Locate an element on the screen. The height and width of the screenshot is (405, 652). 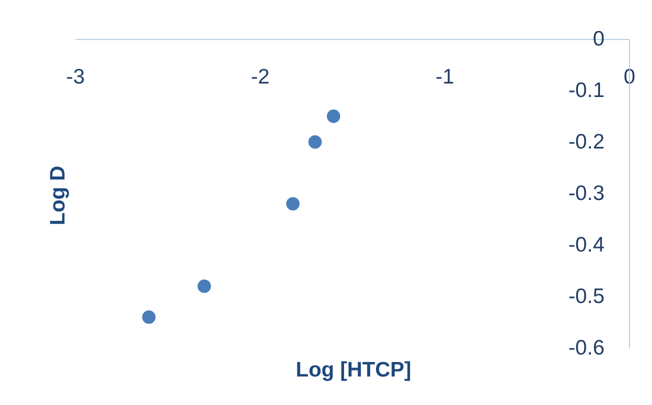
y-axis-title: Log D is located at coordinates (58, 196).